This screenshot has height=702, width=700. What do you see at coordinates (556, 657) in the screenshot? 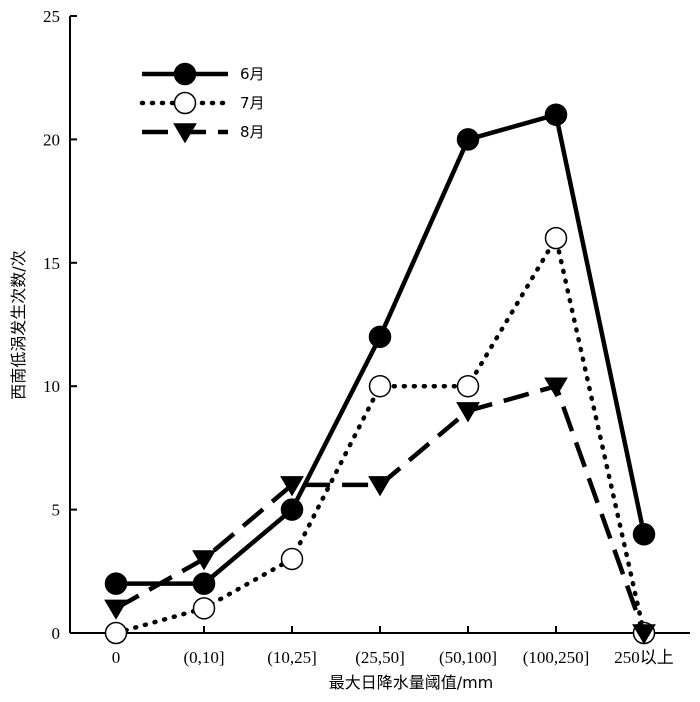
I see `x-tick-label: (100,250]` at bounding box center [556, 657].